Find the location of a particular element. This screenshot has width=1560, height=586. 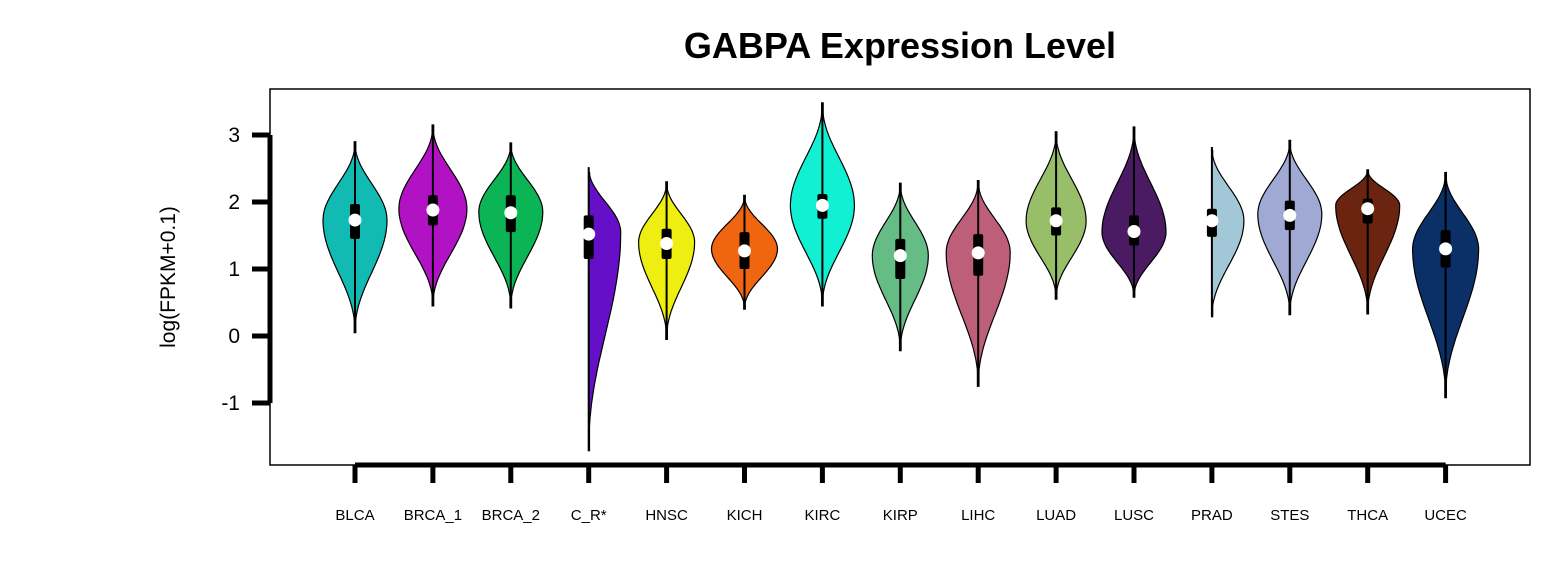

chart-title: GABPA Expression Level is located at coordinates (900, 45).